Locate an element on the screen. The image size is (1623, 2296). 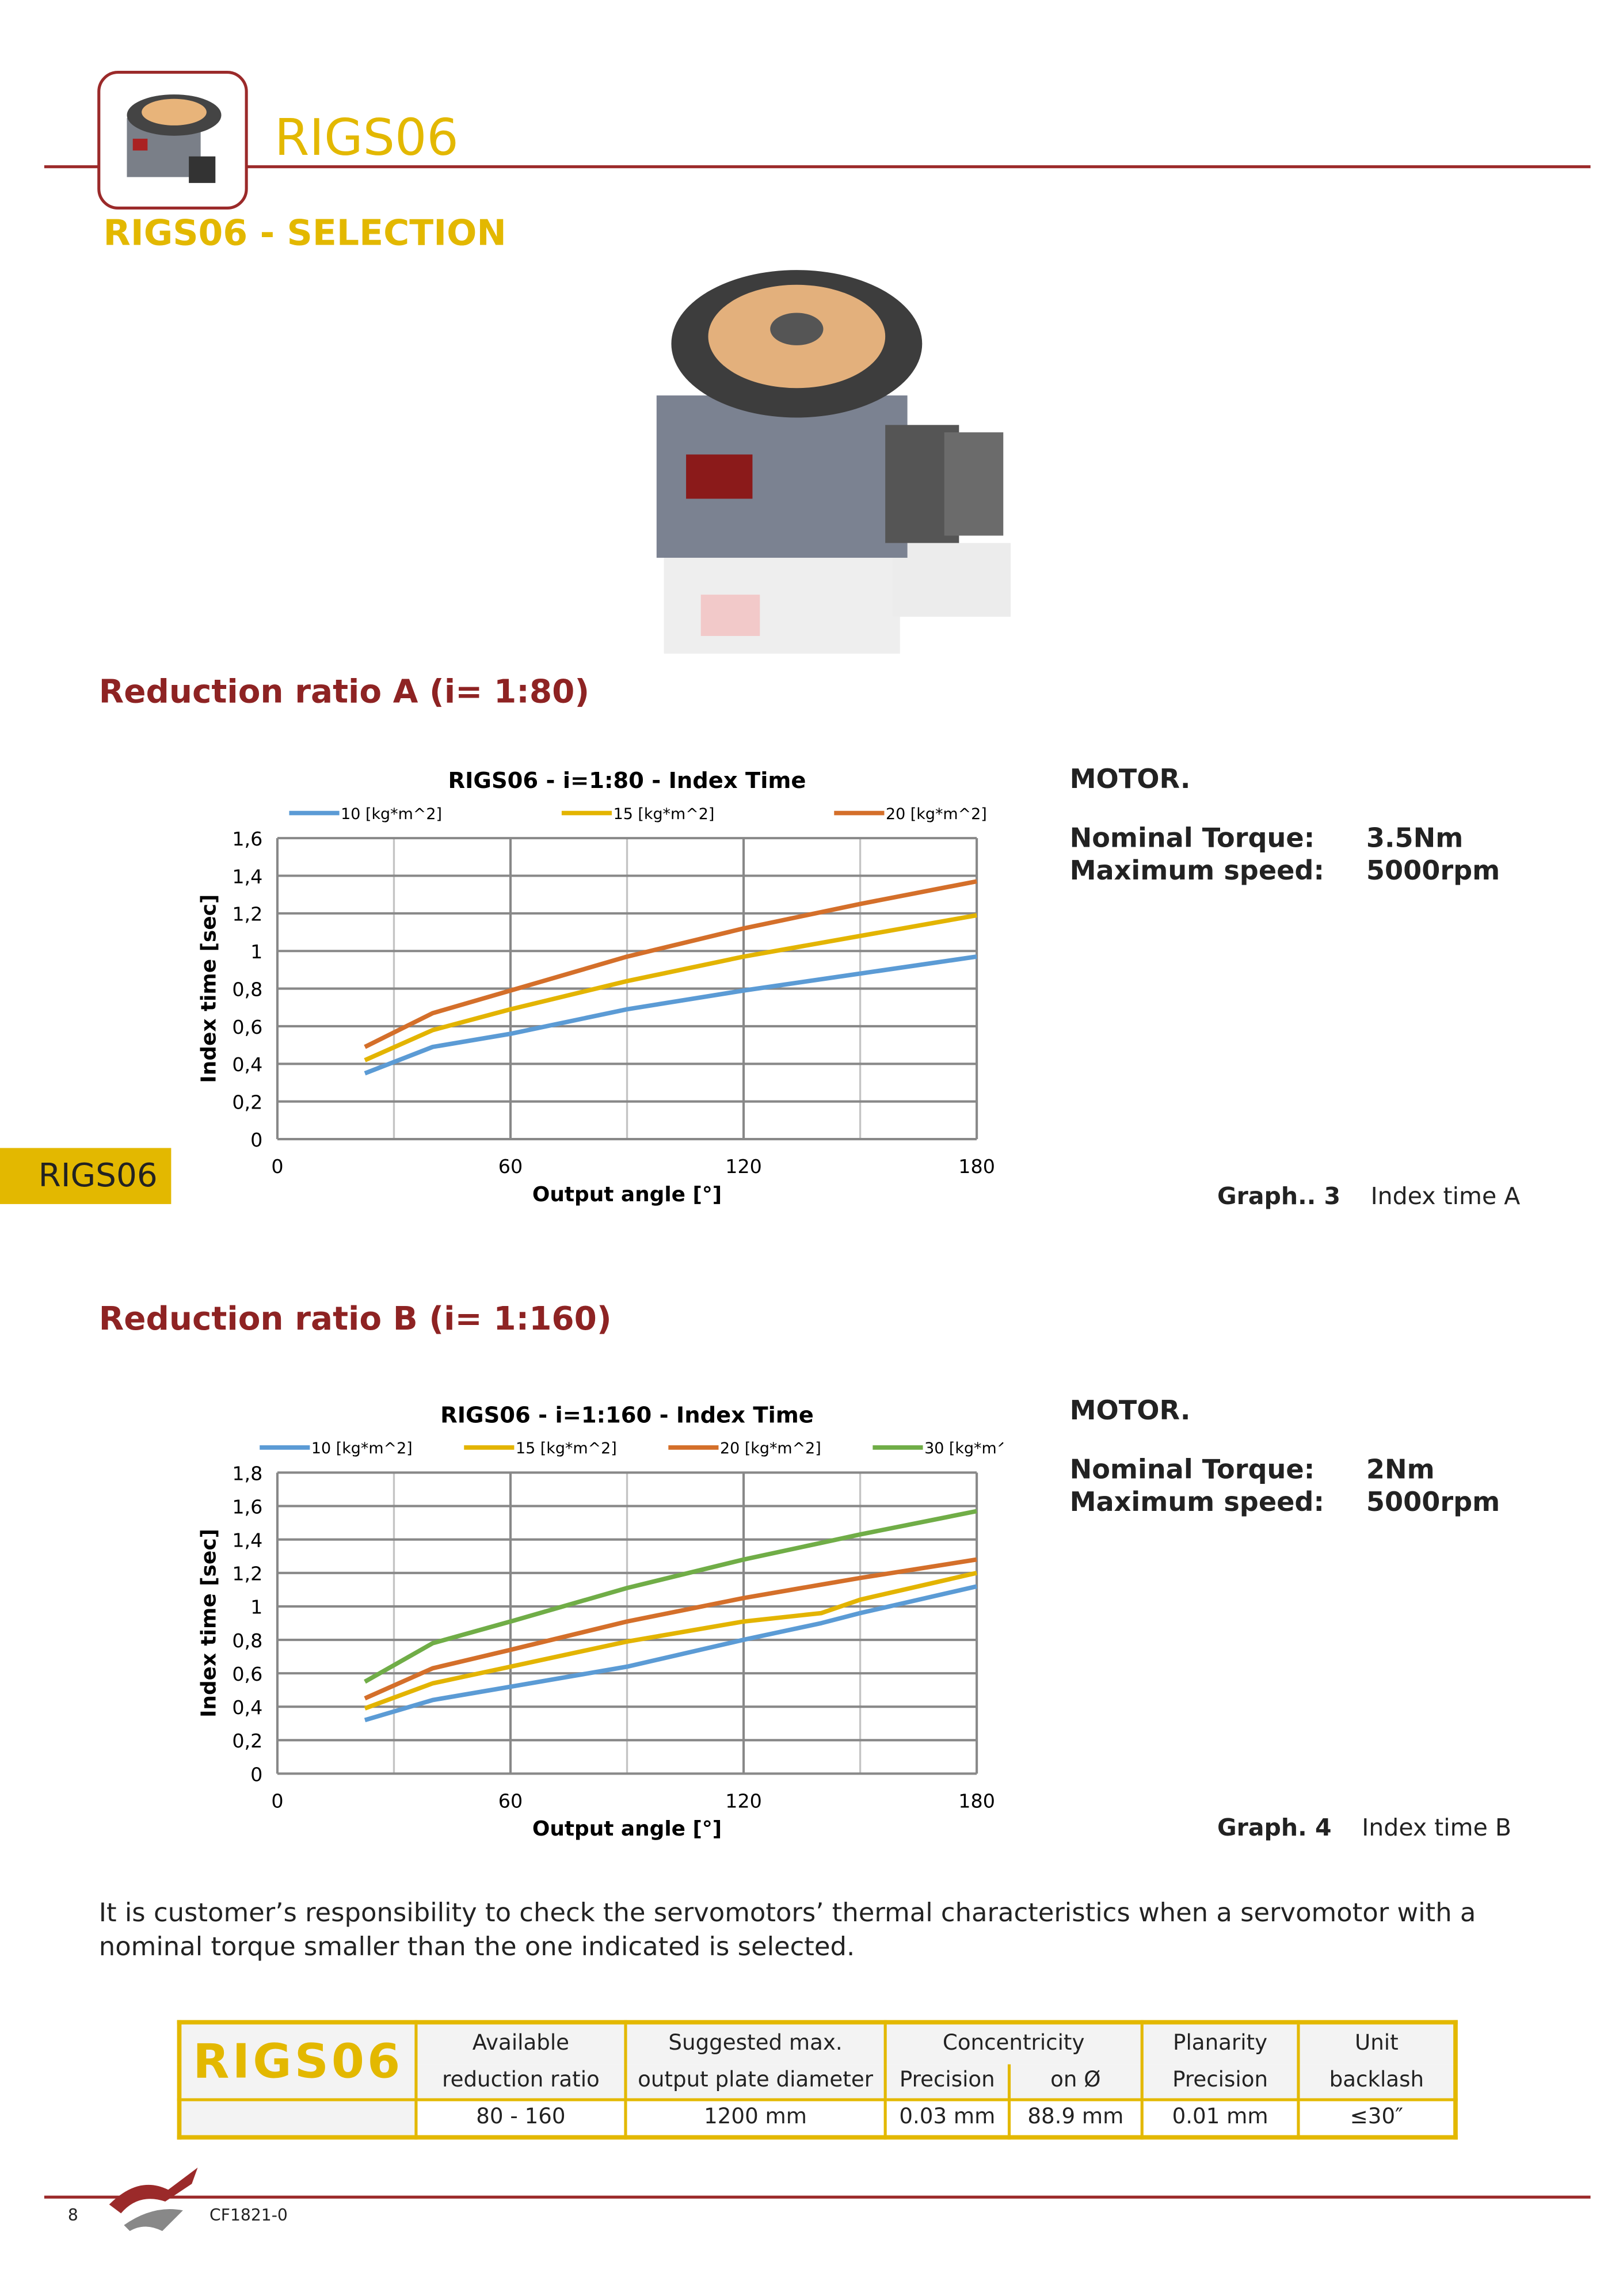
value-conc-diameter: 88.9 mm is located at coordinates (1075, 2118).